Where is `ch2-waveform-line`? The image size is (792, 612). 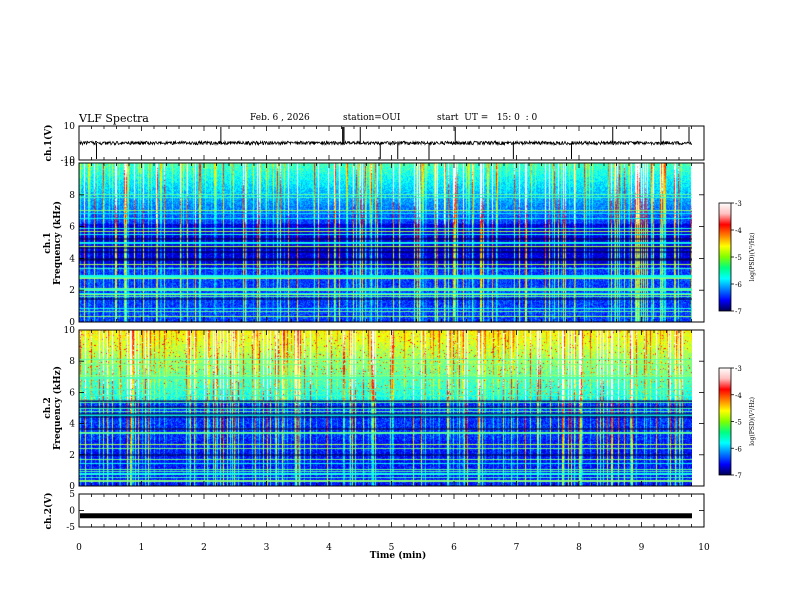
ch2-waveform-line is located at coordinates (386, 516).